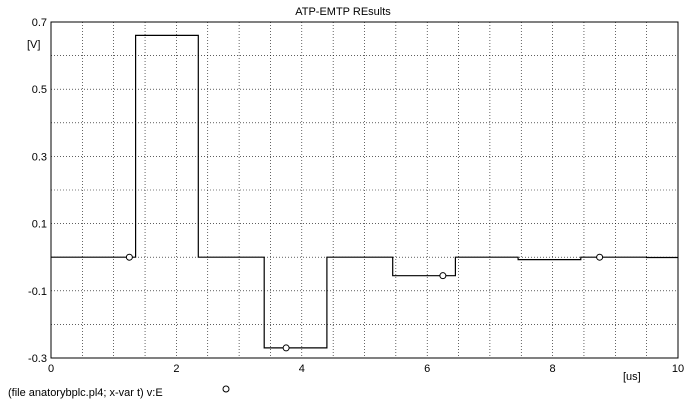  I want to click on y-tick-label: 0.7, so click(39, 23).